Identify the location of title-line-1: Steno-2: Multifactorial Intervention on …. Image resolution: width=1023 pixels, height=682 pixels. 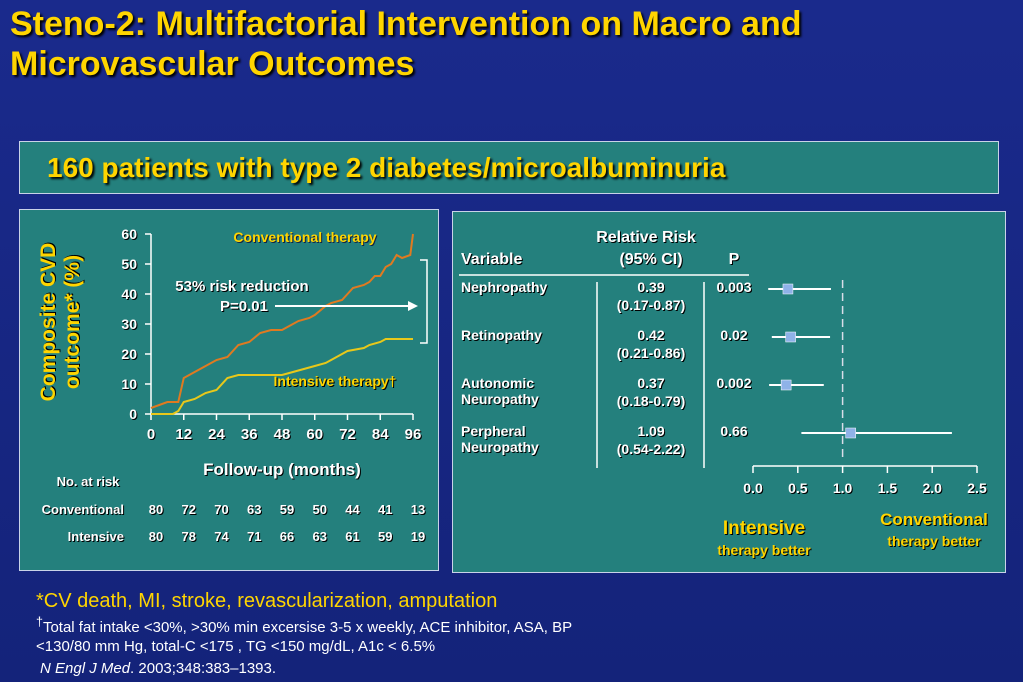
(406, 24).